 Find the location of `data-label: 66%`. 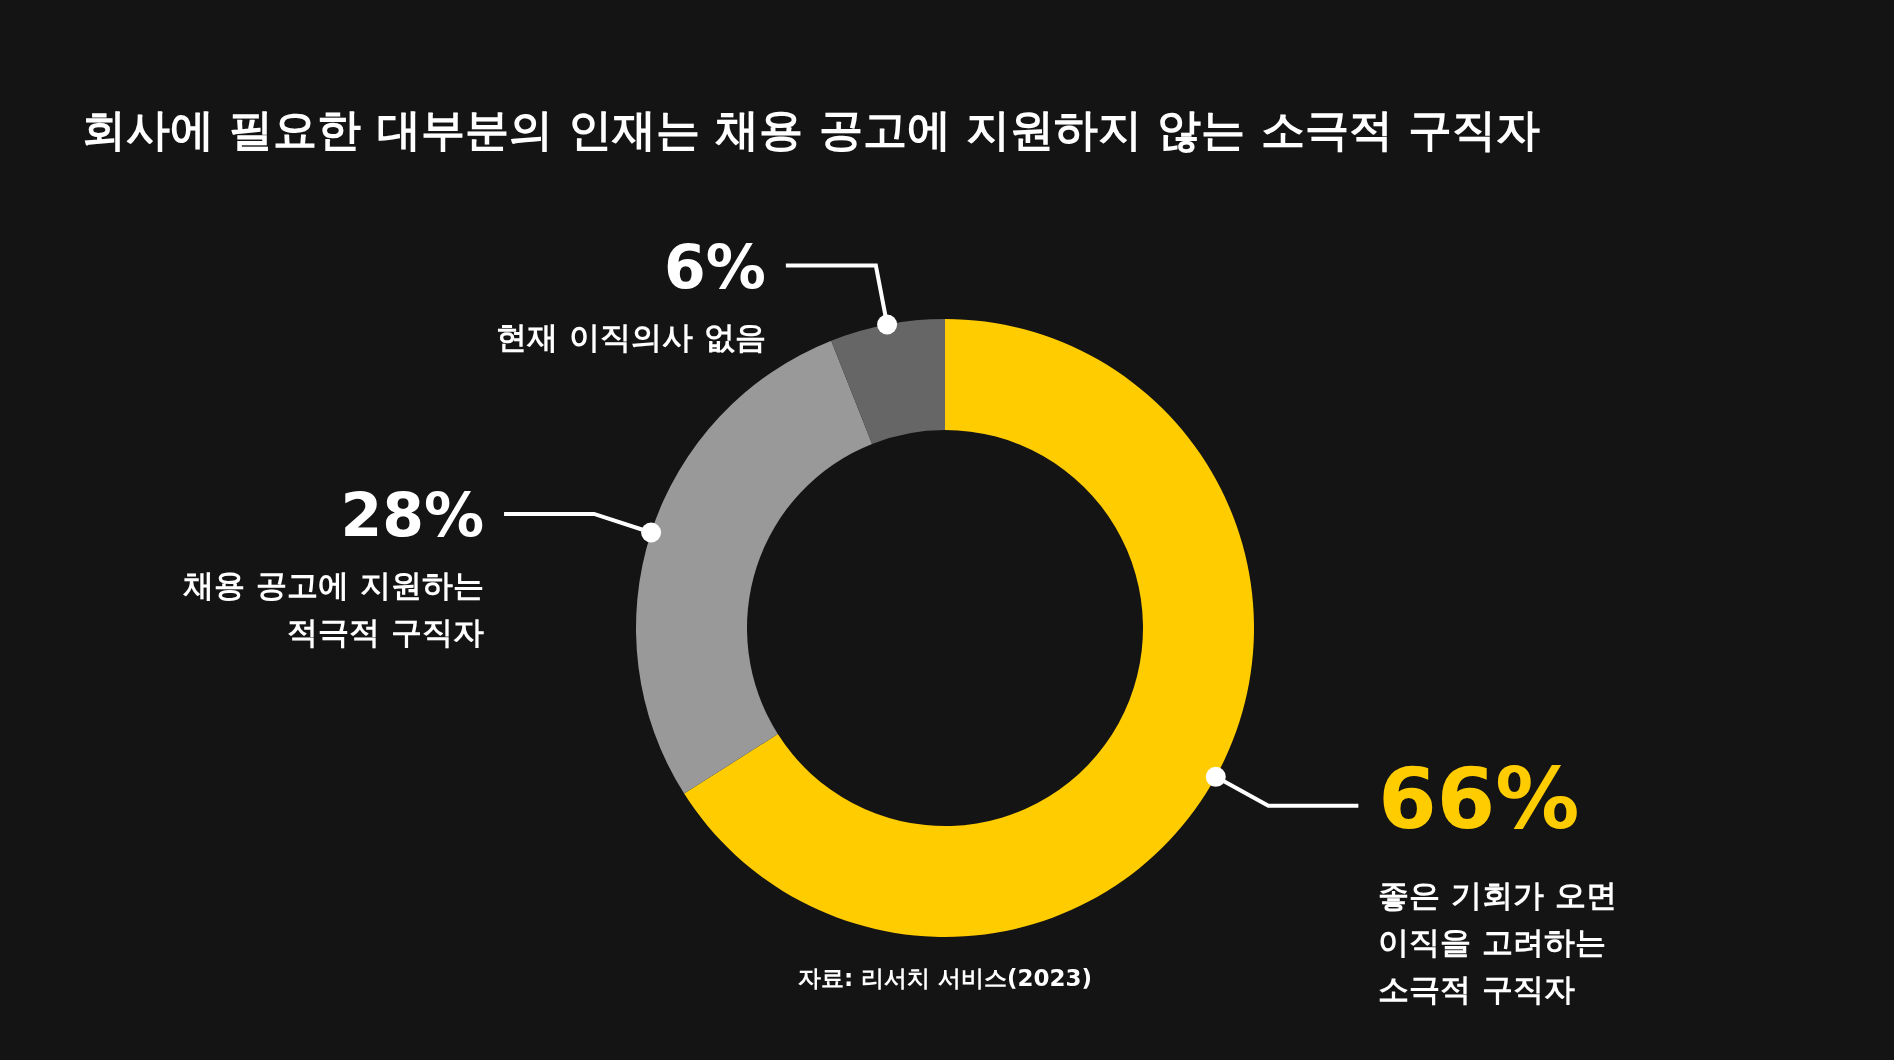

data-label: 66% is located at coordinates (1479, 798).